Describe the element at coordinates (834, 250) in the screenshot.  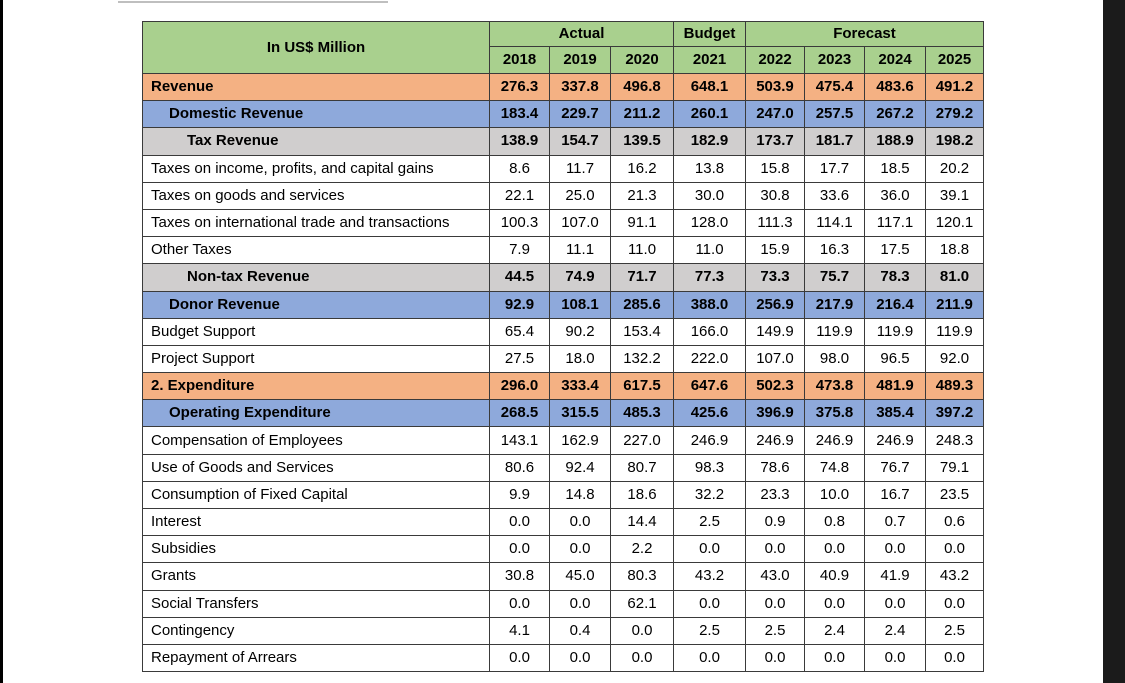
I see `value-cell: 16.3` at that location.